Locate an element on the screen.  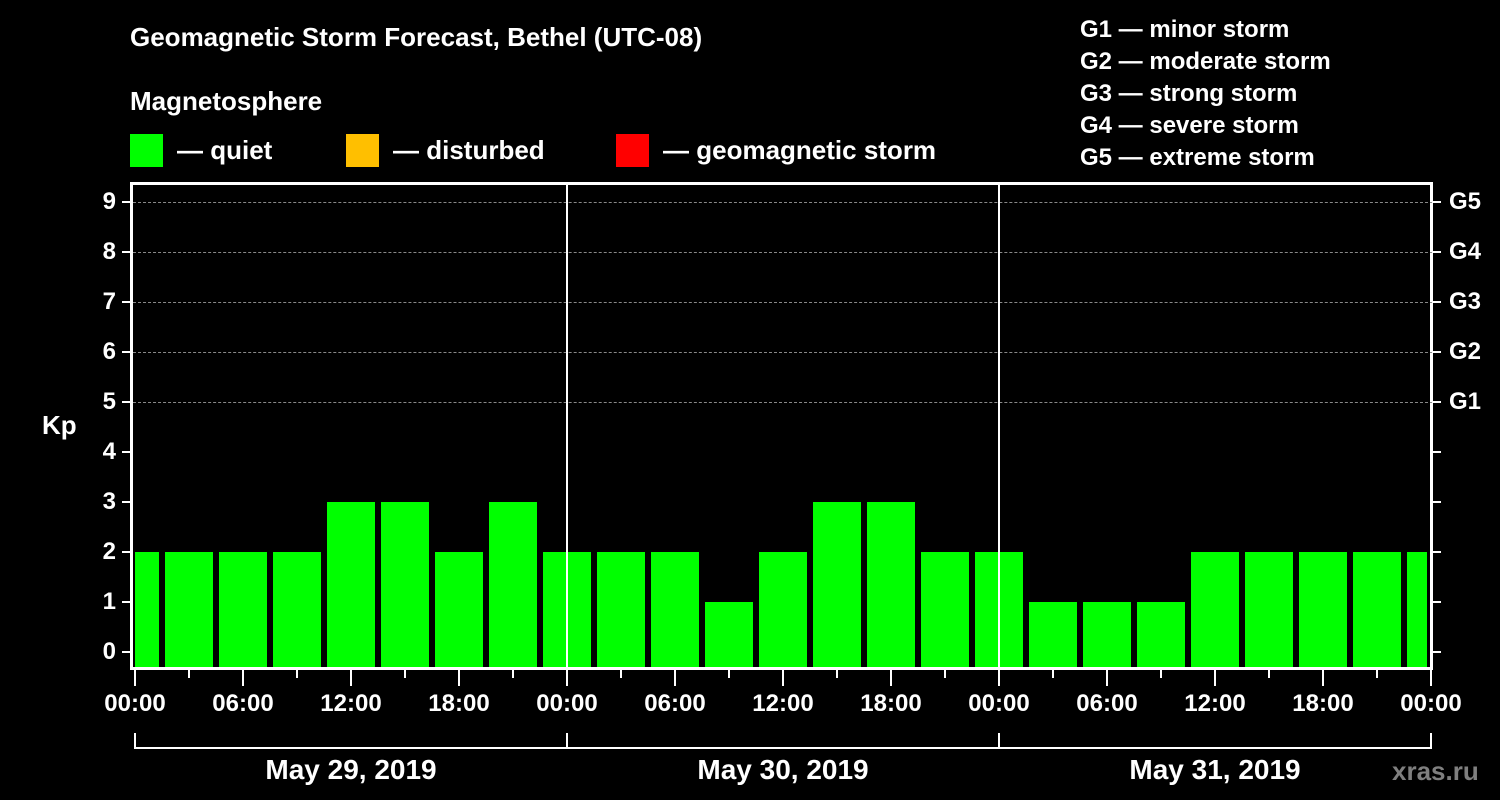
plot-frame-left is located at coordinates (131, 425).